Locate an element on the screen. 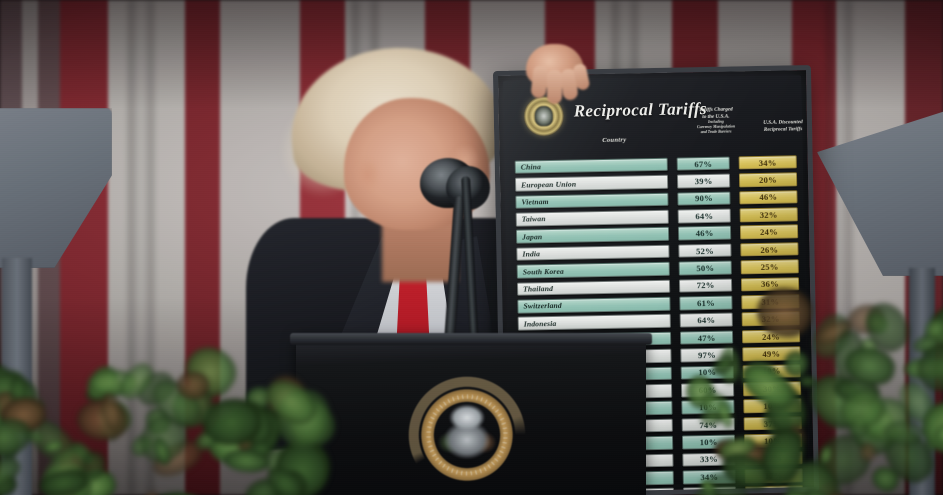  cell-tariff-charged: 90% is located at coordinates (704, 198).